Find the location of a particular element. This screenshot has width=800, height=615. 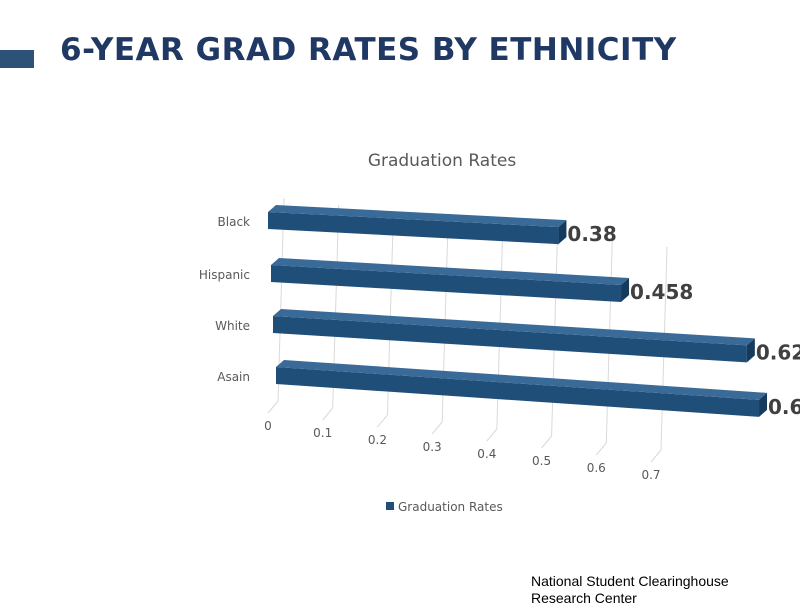

bar-front-asain is located at coordinates (518, 392).